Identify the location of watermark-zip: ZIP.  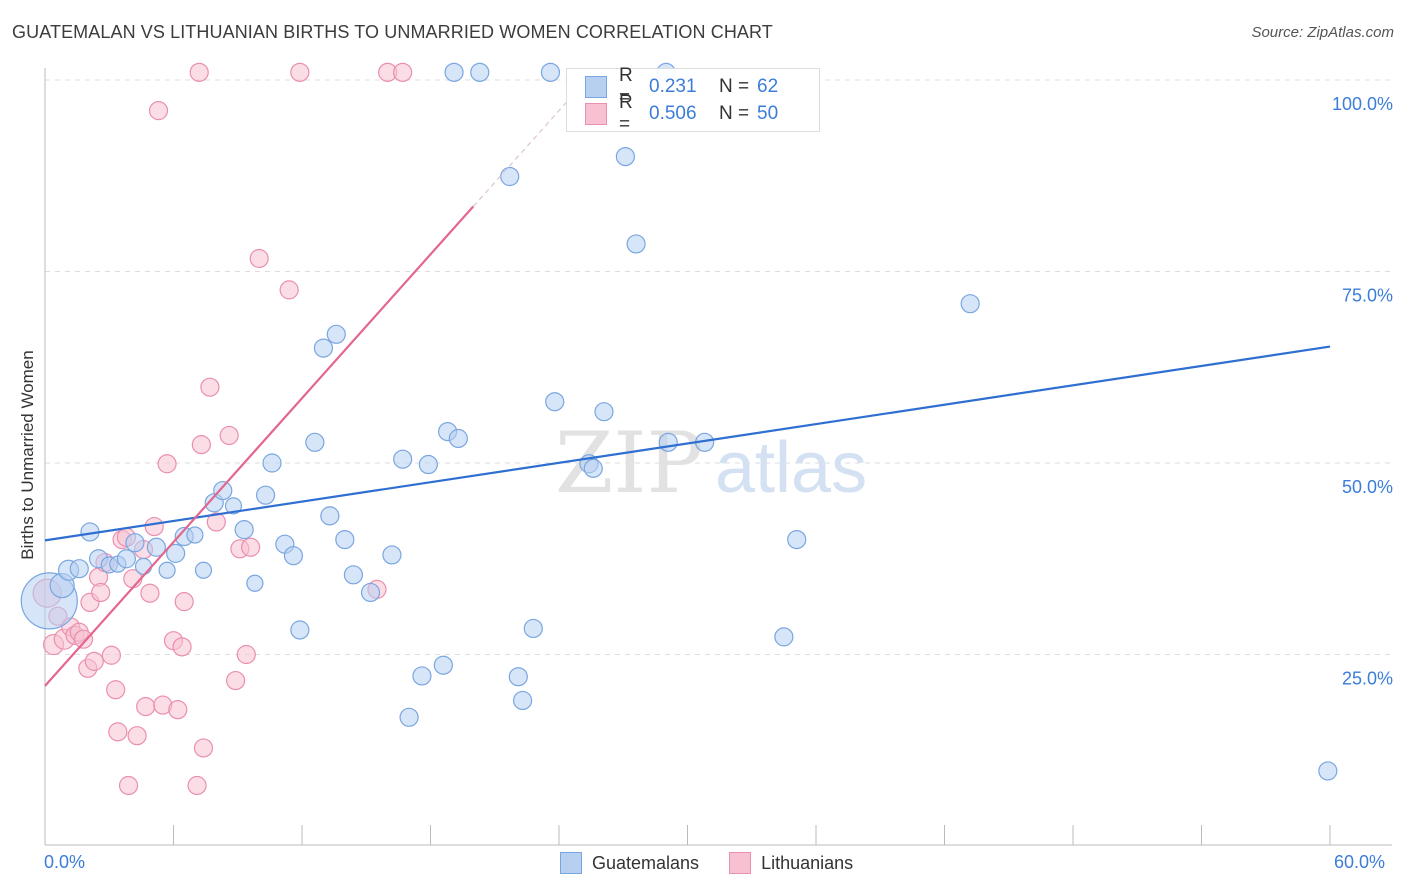
(629, 463).